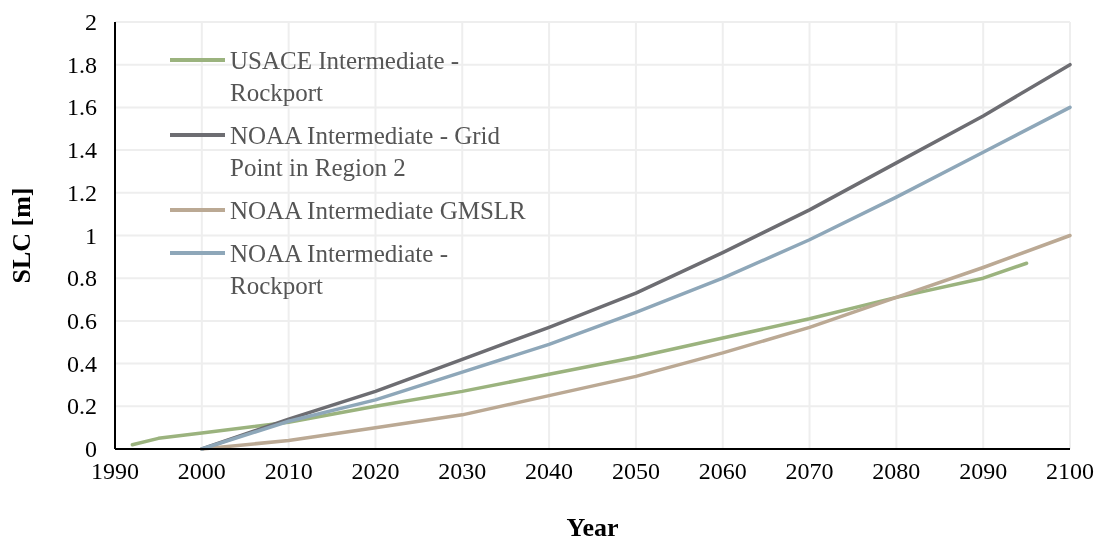  What do you see at coordinates (82, 107) in the screenshot?
I see `y-tick-label: 1.6` at bounding box center [82, 107].